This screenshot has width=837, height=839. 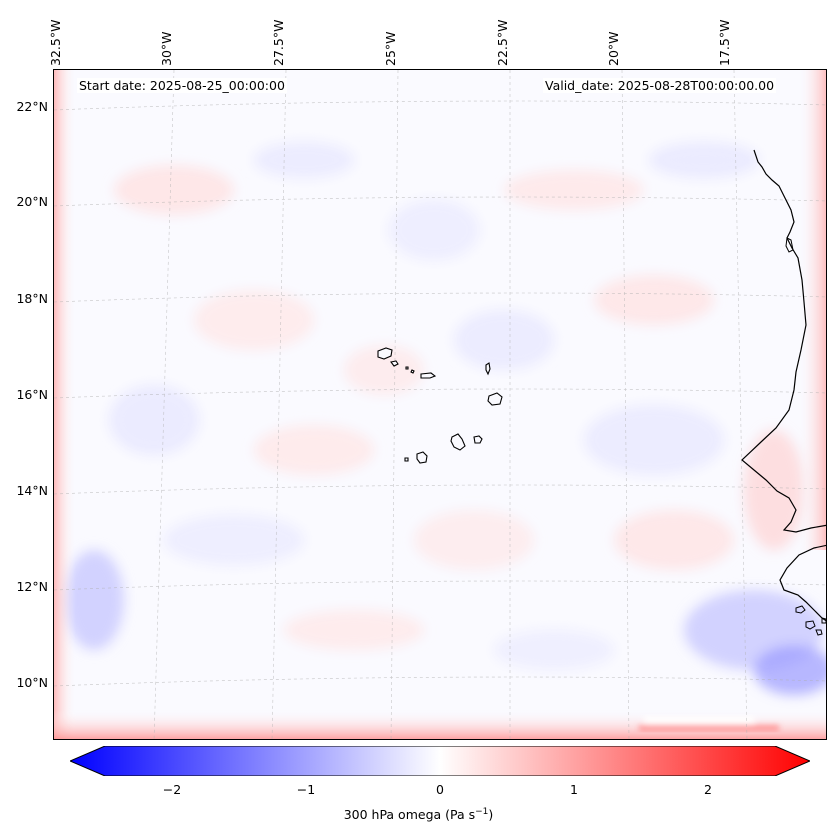 I want to click on bijagos-islands, so click(x=810, y=620).